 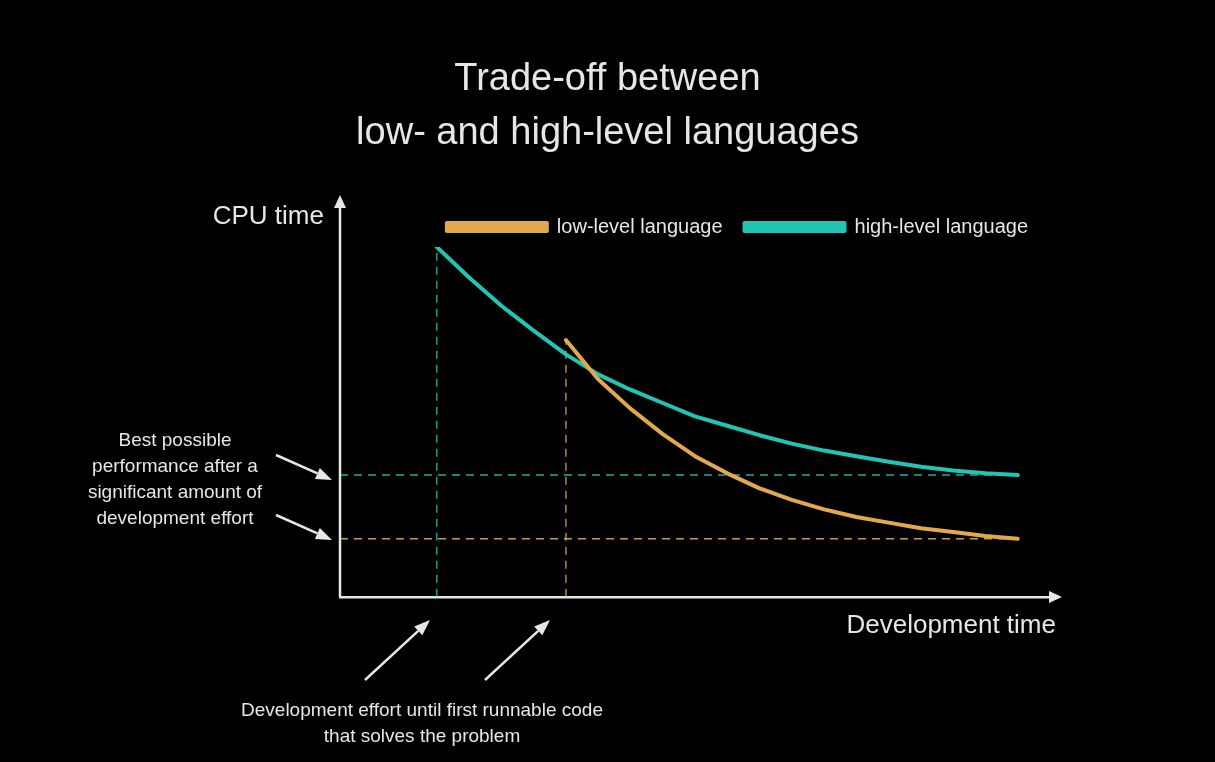 What do you see at coordinates (951, 623) in the screenshot?
I see `x-axis-title: Development time` at bounding box center [951, 623].